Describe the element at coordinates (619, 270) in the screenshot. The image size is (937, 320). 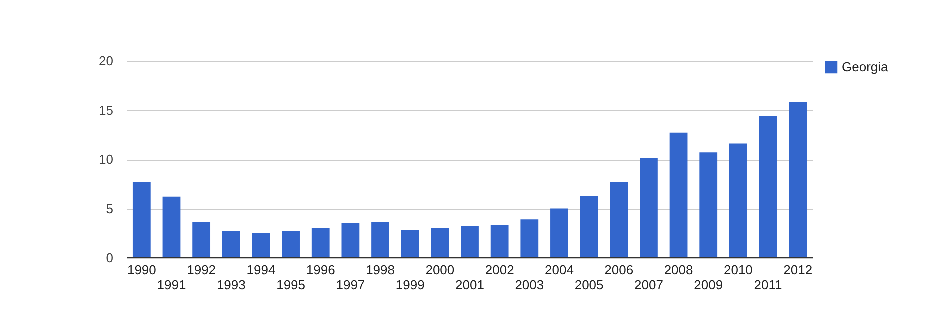
I see `x-tick-label: 2006` at that location.